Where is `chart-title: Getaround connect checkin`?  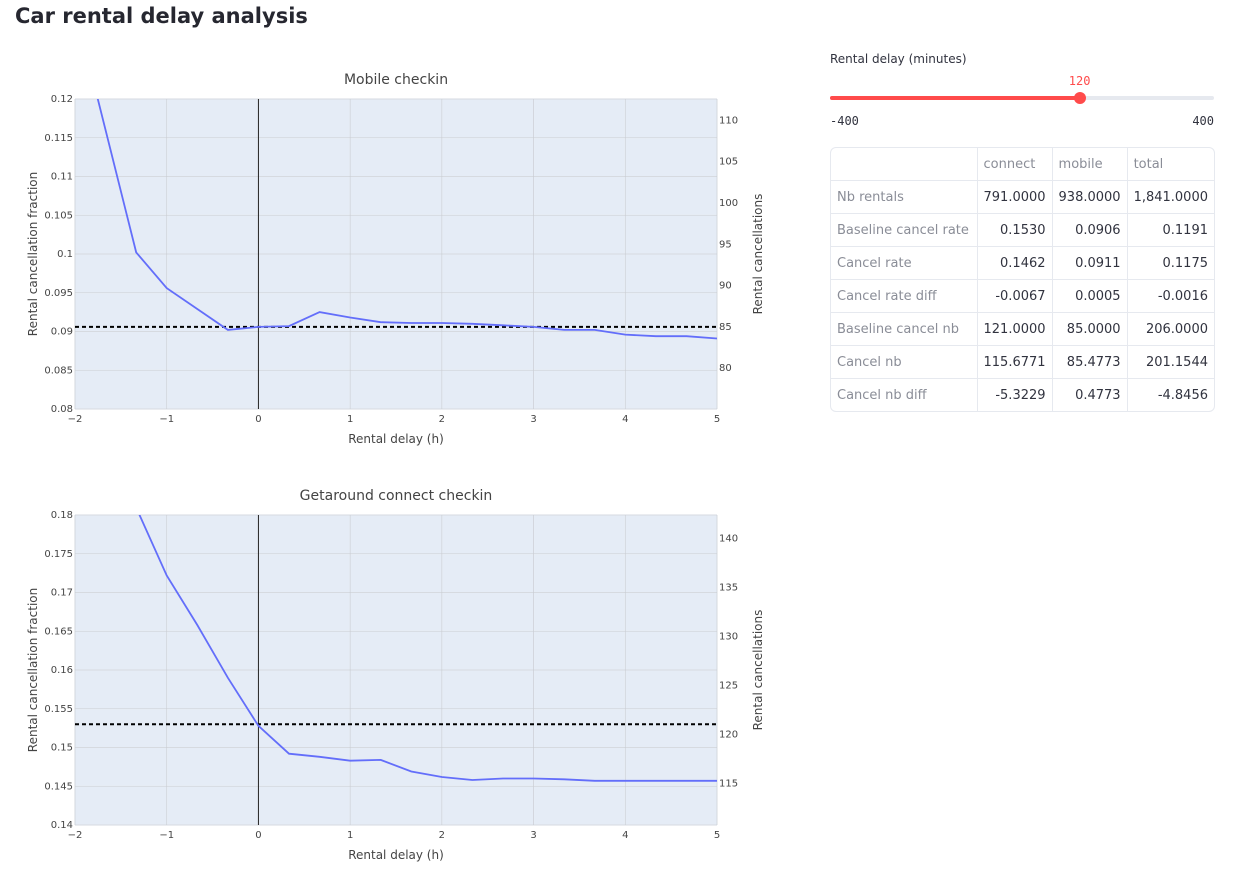
chart-title: Getaround connect checkin is located at coordinates (396, 496).